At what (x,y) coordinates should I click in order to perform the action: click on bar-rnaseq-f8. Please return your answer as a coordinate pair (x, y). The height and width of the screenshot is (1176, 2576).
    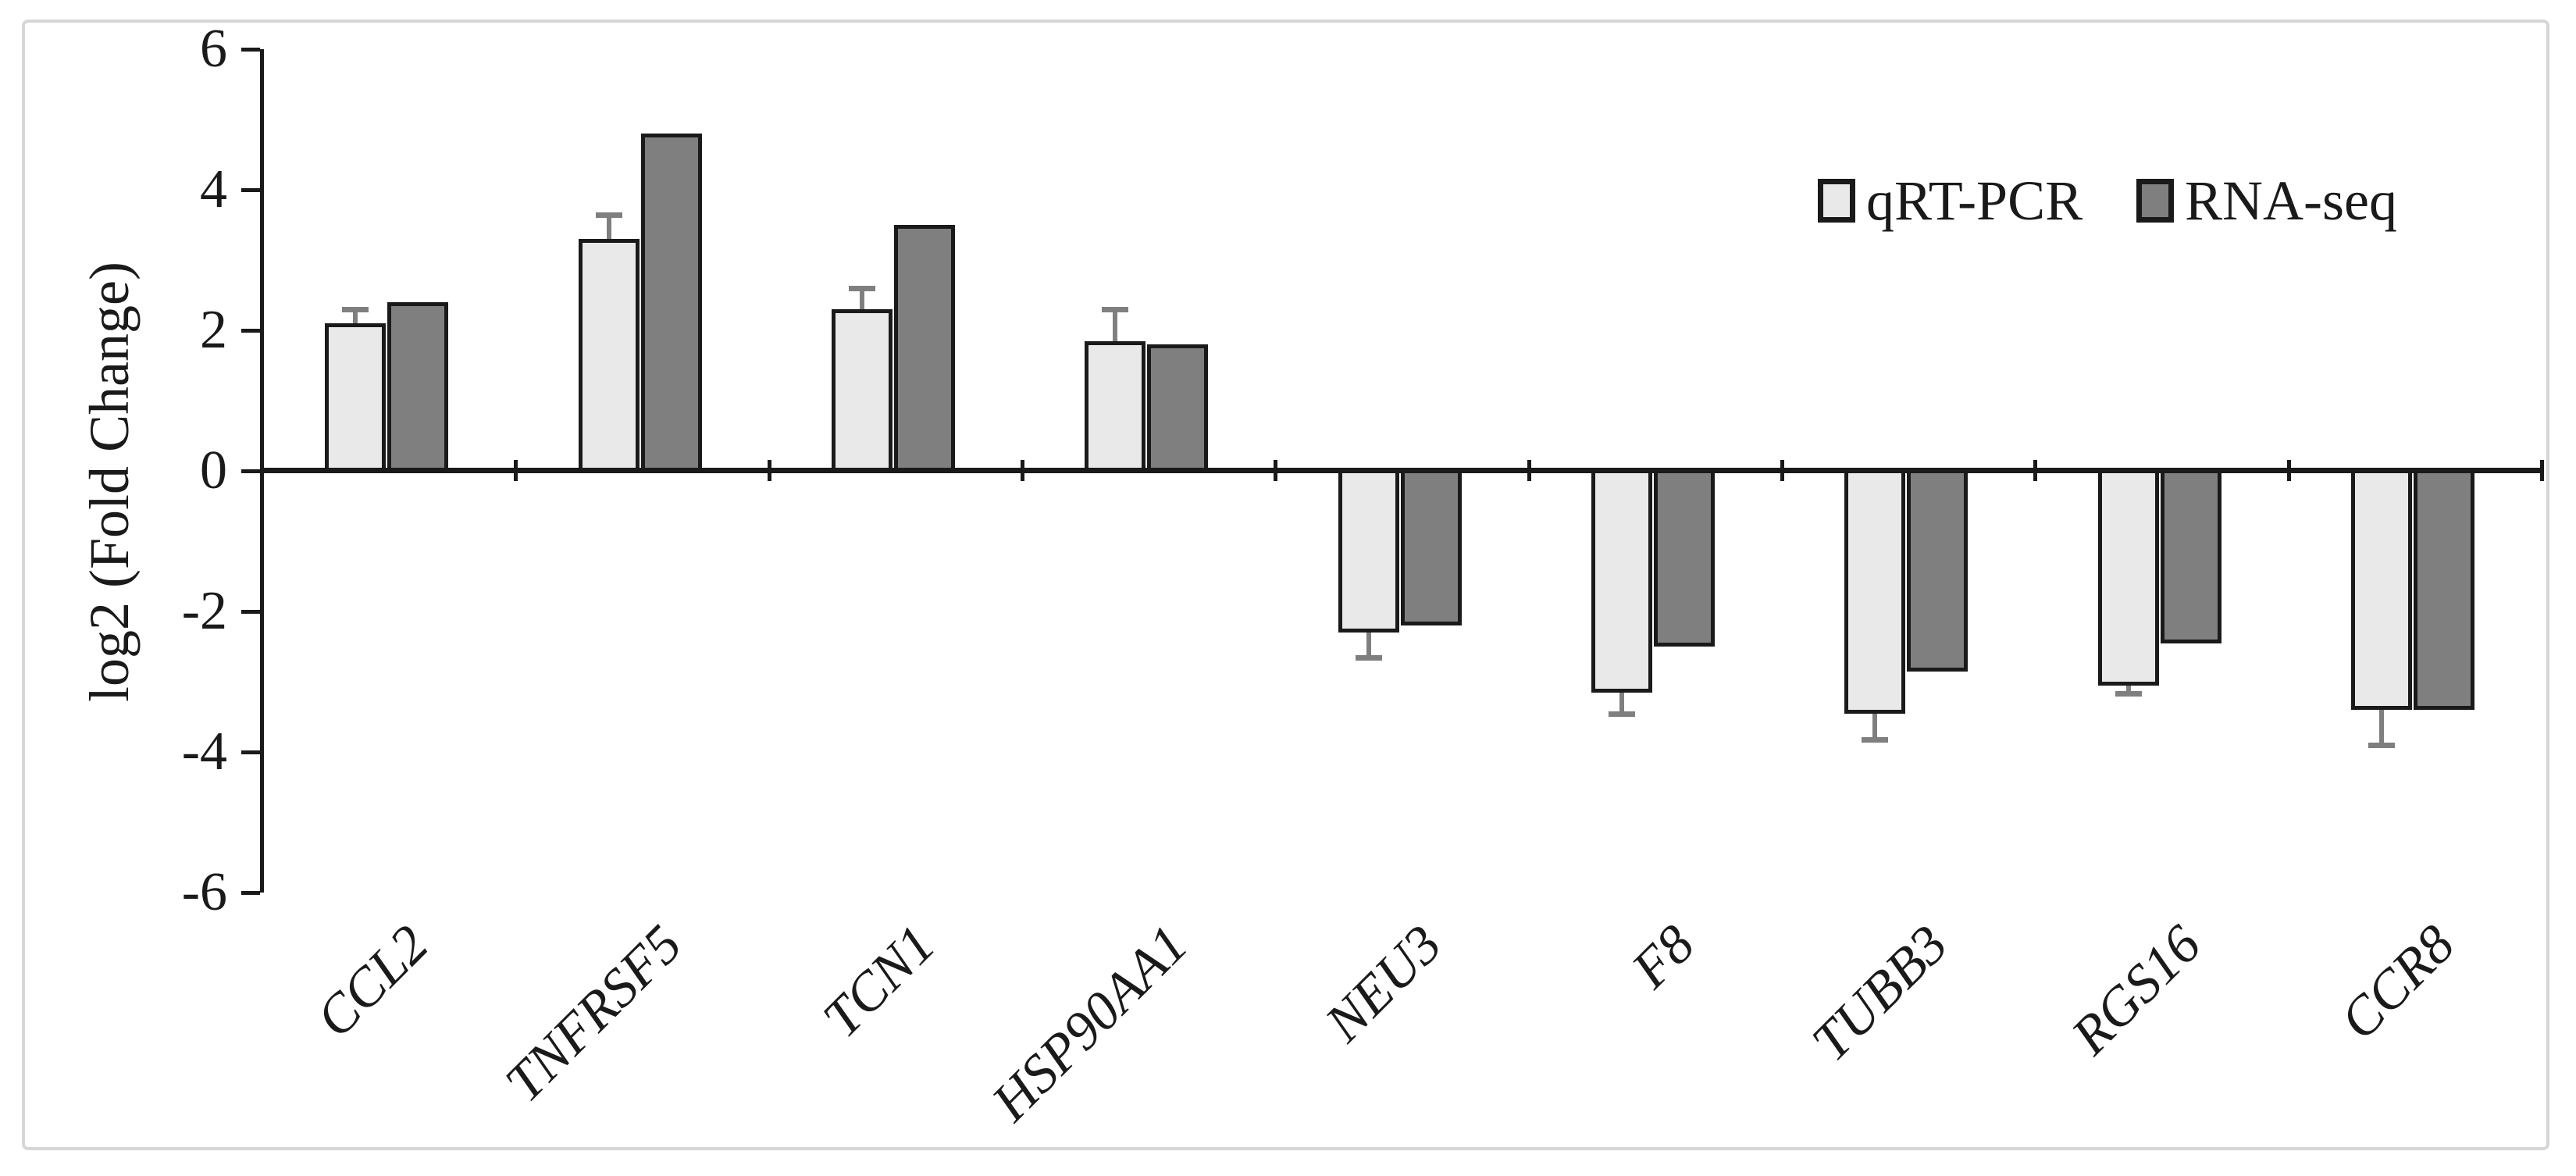
    Looking at the image, I should click on (1684, 558).